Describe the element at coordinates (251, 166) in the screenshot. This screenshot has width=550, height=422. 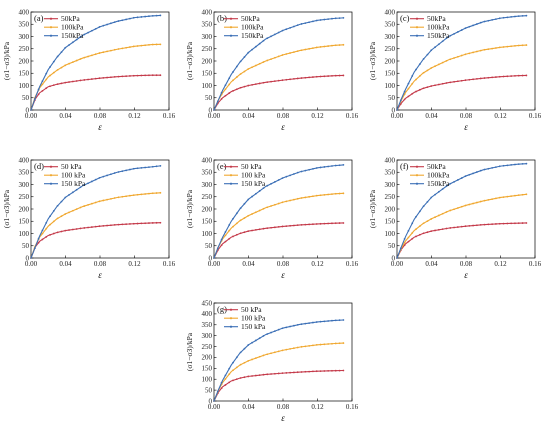
I see `legend-label: 50 kPa` at that location.